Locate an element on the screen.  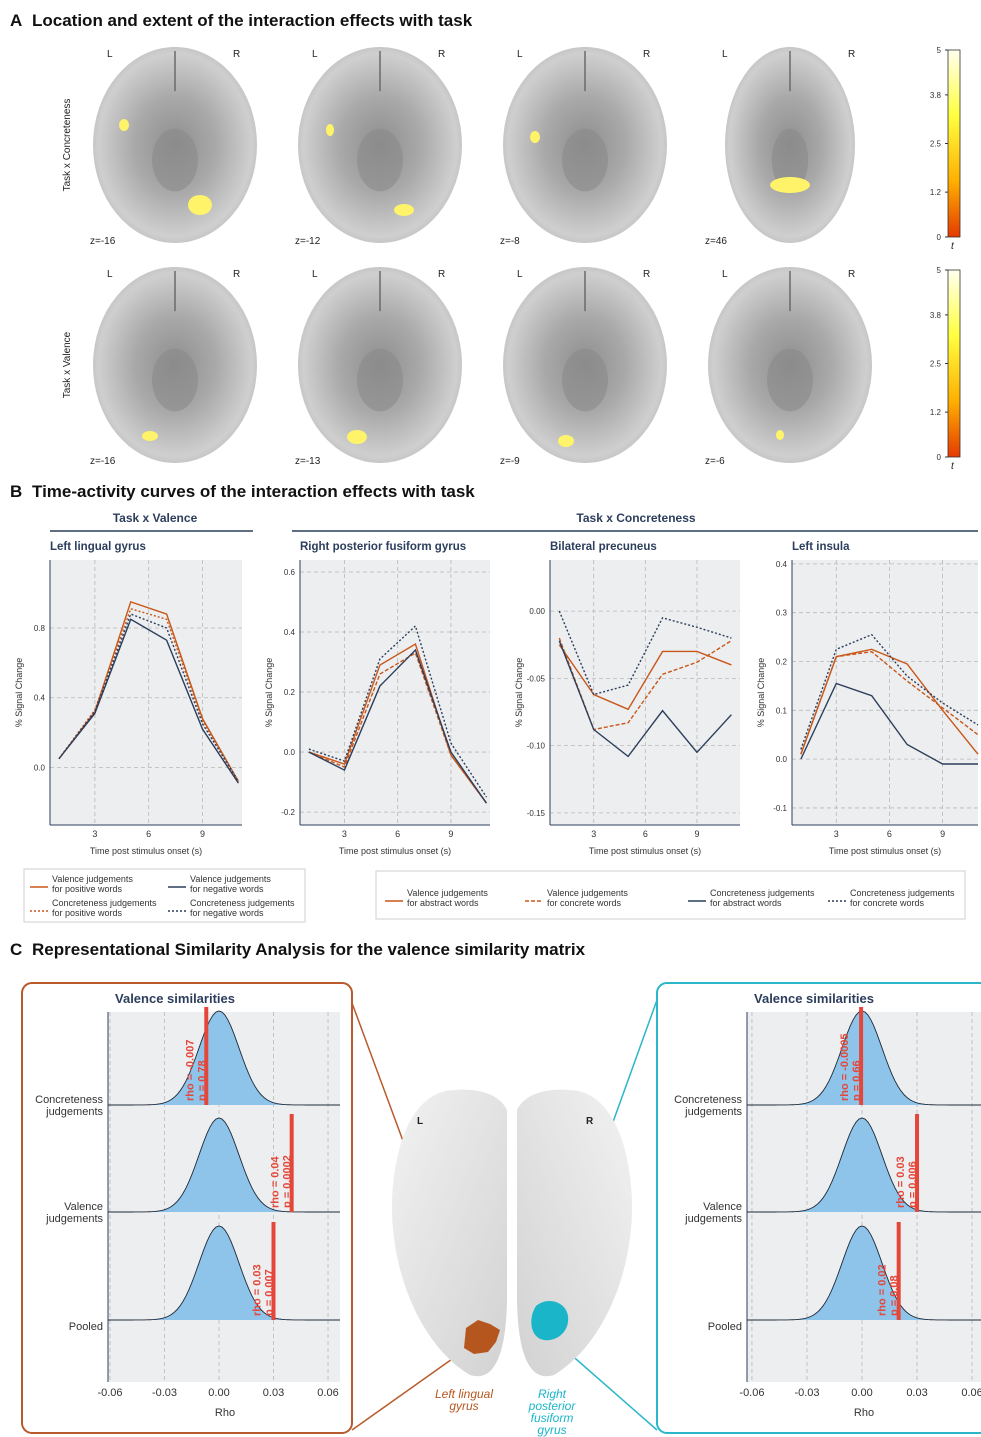
rho-label: rho = 0.03 is located at coordinates (901, 1182).